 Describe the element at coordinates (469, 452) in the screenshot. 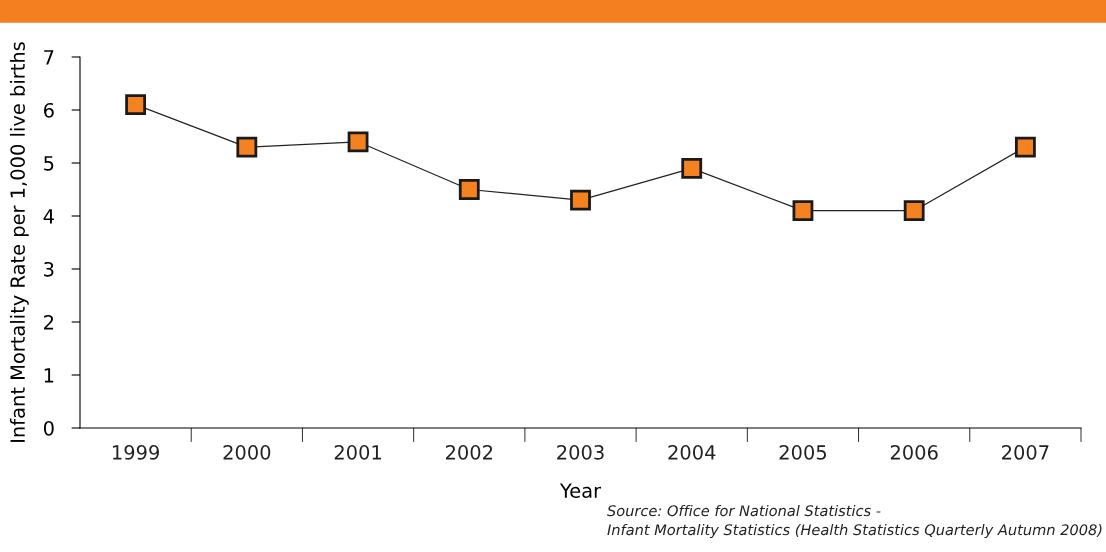

I see `x-tick-label: 2002` at that location.